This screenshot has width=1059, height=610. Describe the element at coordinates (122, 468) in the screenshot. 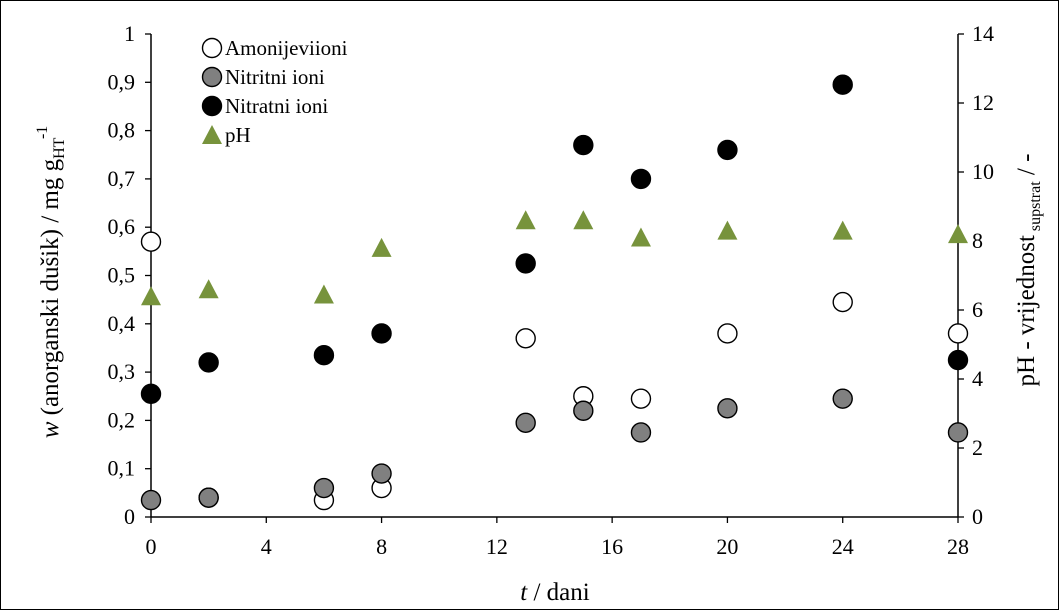

I see `y-left-tick-label: 0,1` at that location.